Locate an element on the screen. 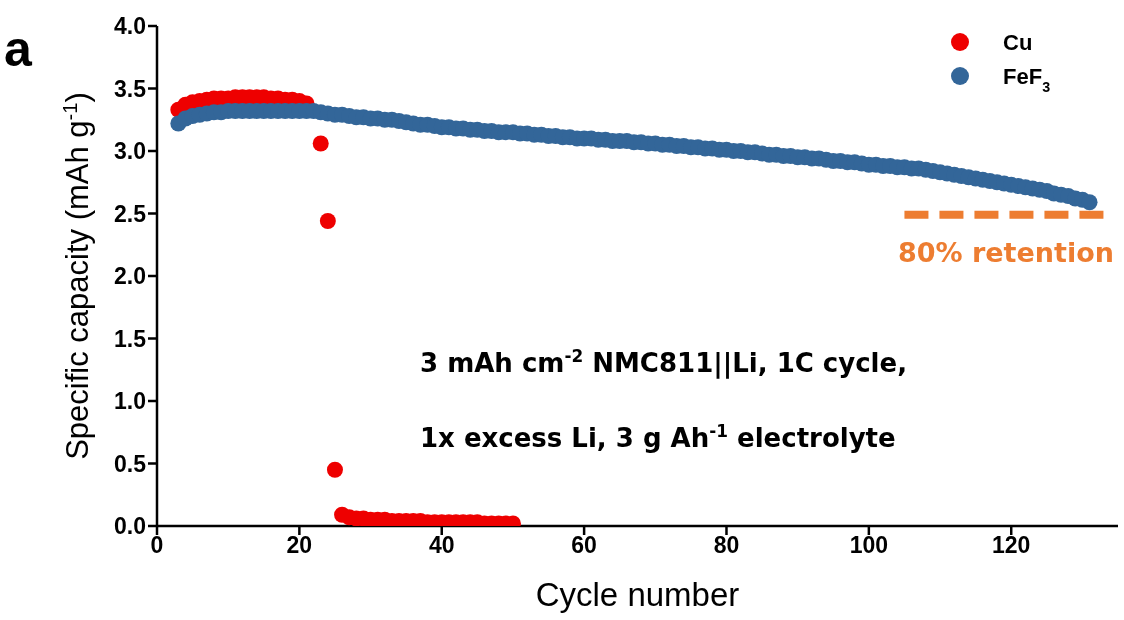 Image resolution: width=1124 pixels, height=620 pixels. y-tick-label: 2.5 is located at coordinates (130, 213).